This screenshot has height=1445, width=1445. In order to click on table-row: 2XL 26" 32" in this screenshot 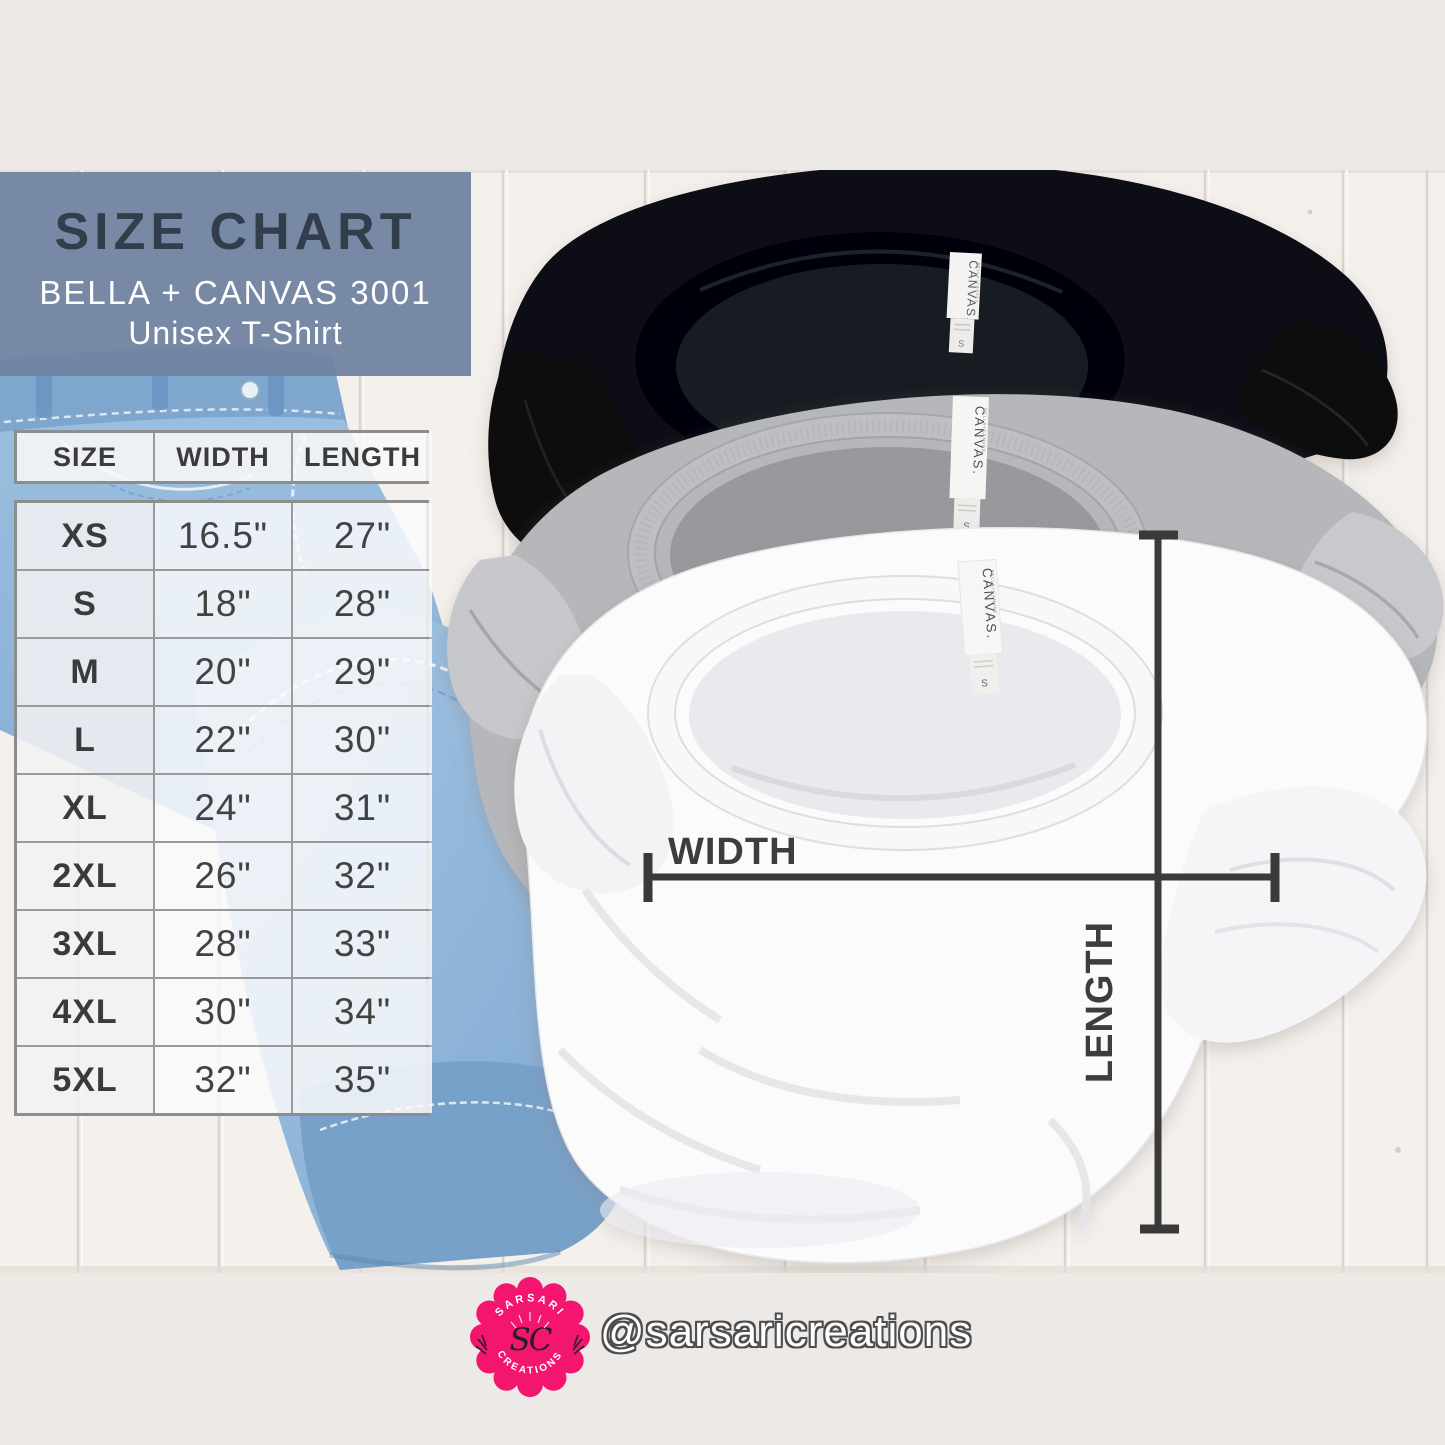, I will do `click(224, 877)`.